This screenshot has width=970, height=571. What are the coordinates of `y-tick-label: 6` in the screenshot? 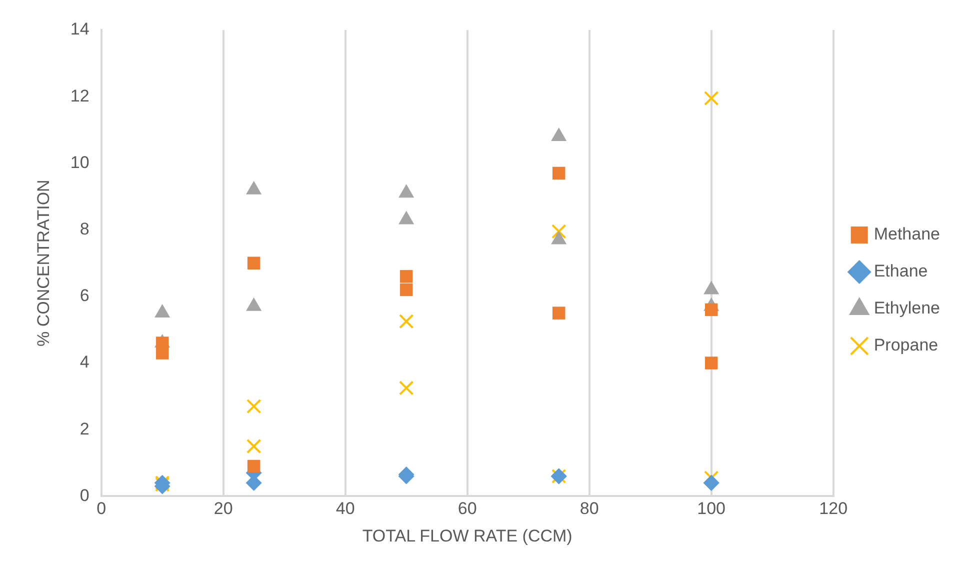 It's located at (85, 296).